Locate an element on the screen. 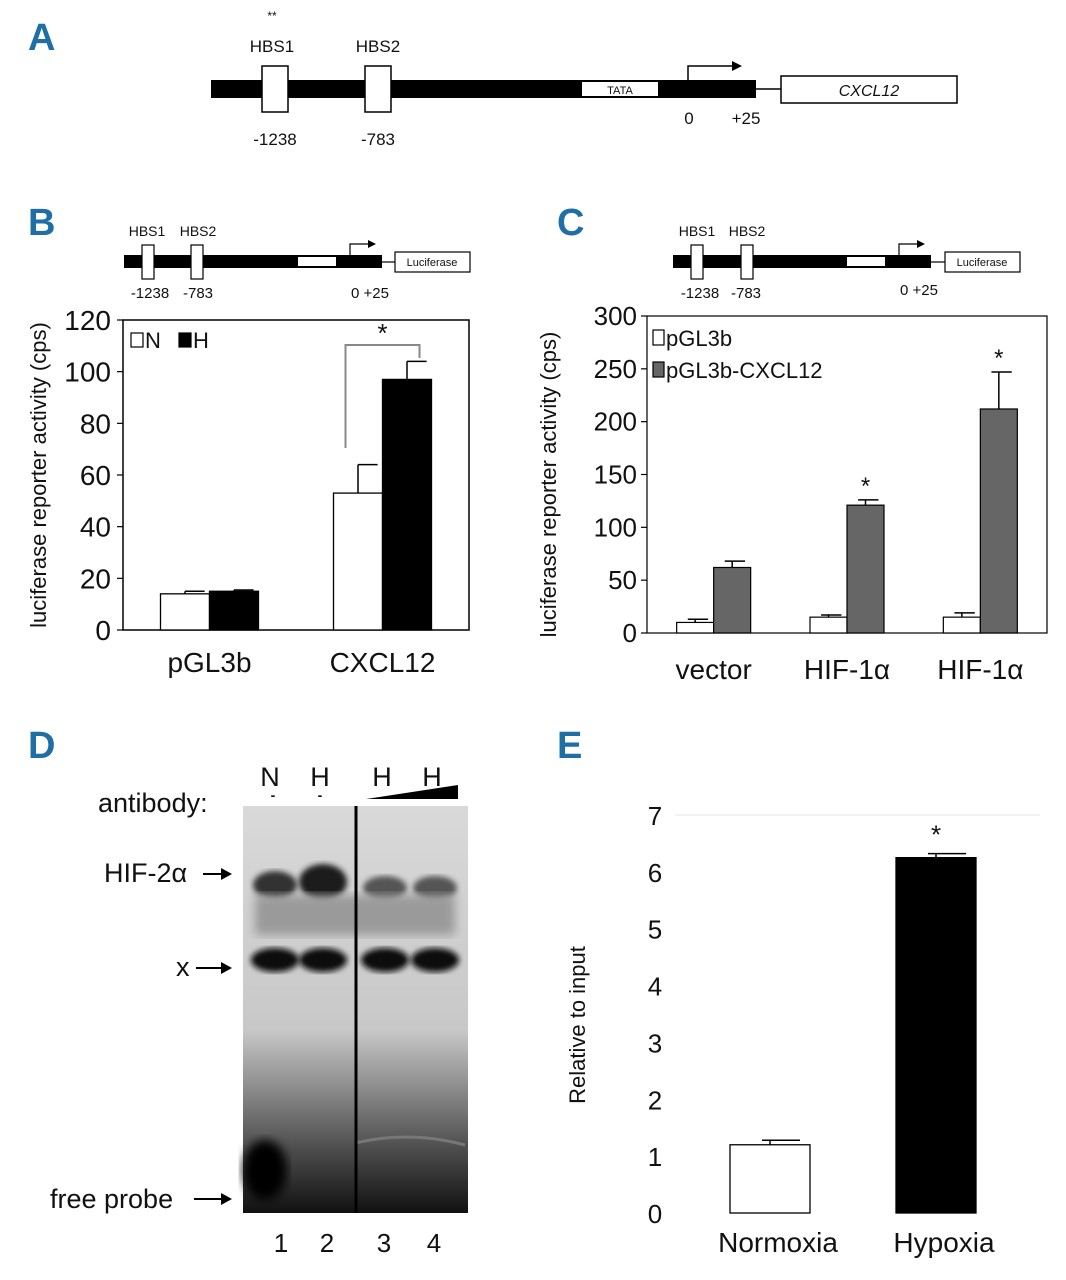 This screenshot has width=1066, height=1280. b-promoter-bar is located at coordinates (253, 261).